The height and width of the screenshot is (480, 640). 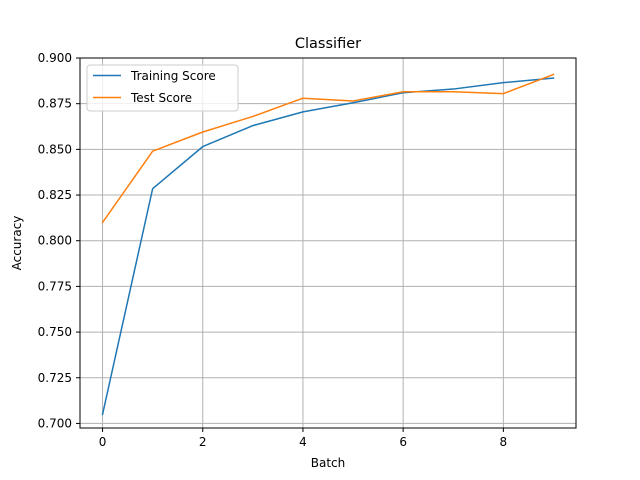 What do you see at coordinates (55, 58) in the screenshot?
I see `y-tick-label: 0.900` at bounding box center [55, 58].